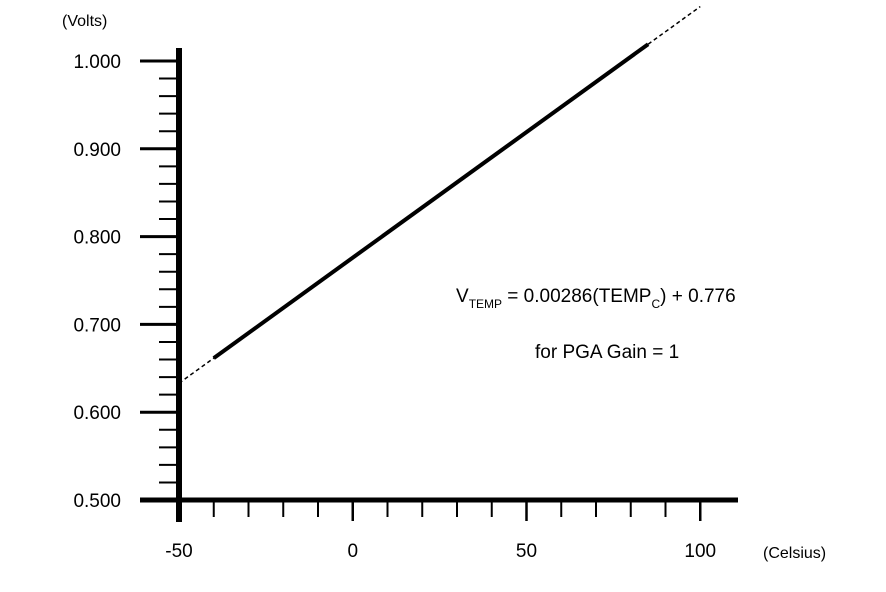 This screenshot has width=886, height=592. Describe the element at coordinates (97, 62) in the screenshot. I see `y-tick-label: 1.000` at that location.